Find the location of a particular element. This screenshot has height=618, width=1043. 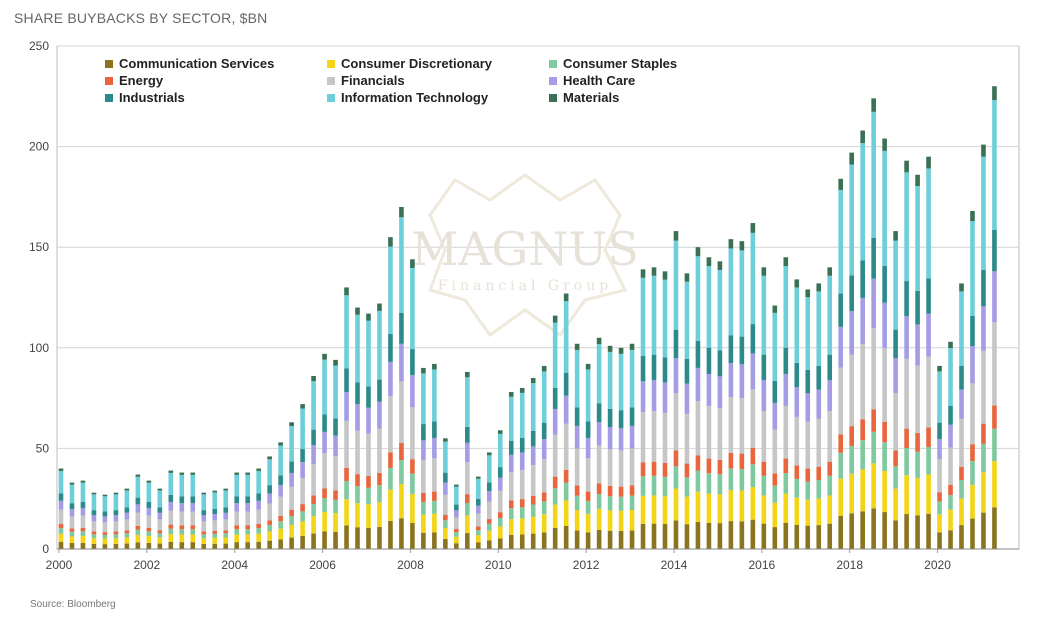

x-tick-label: 2018 is located at coordinates (849, 565).